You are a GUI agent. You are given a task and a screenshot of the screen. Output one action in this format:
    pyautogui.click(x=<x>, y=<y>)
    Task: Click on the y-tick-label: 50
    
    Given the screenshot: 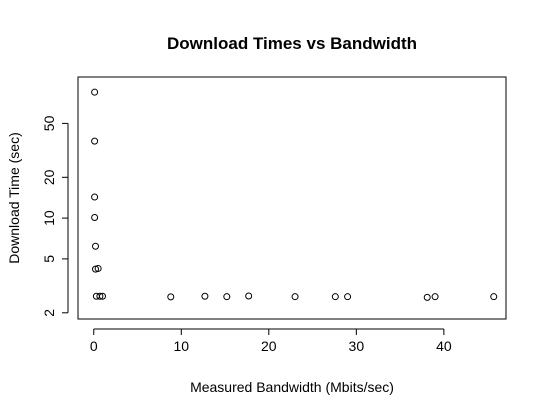 What is the action you would take?
    pyautogui.click(x=49, y=123)
    